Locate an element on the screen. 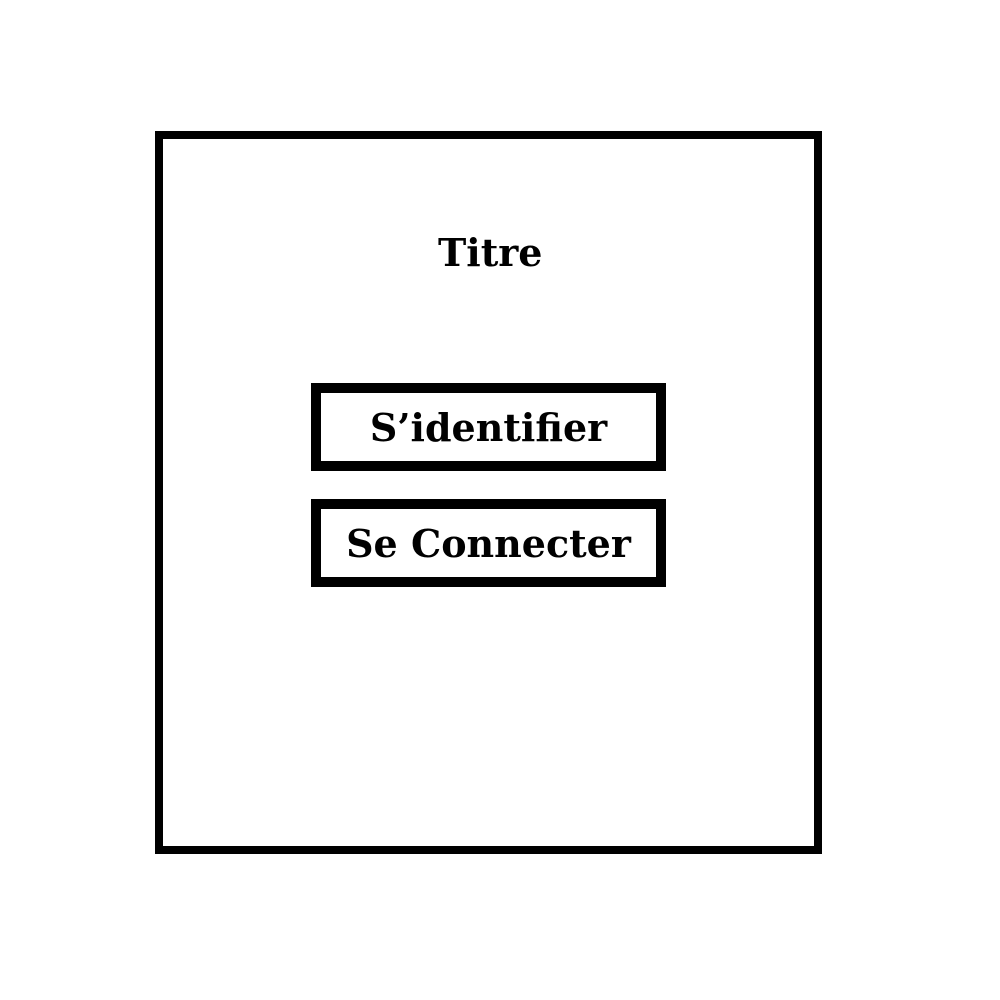  connect-button: Se Connecter is located at coordinates (488, 543).